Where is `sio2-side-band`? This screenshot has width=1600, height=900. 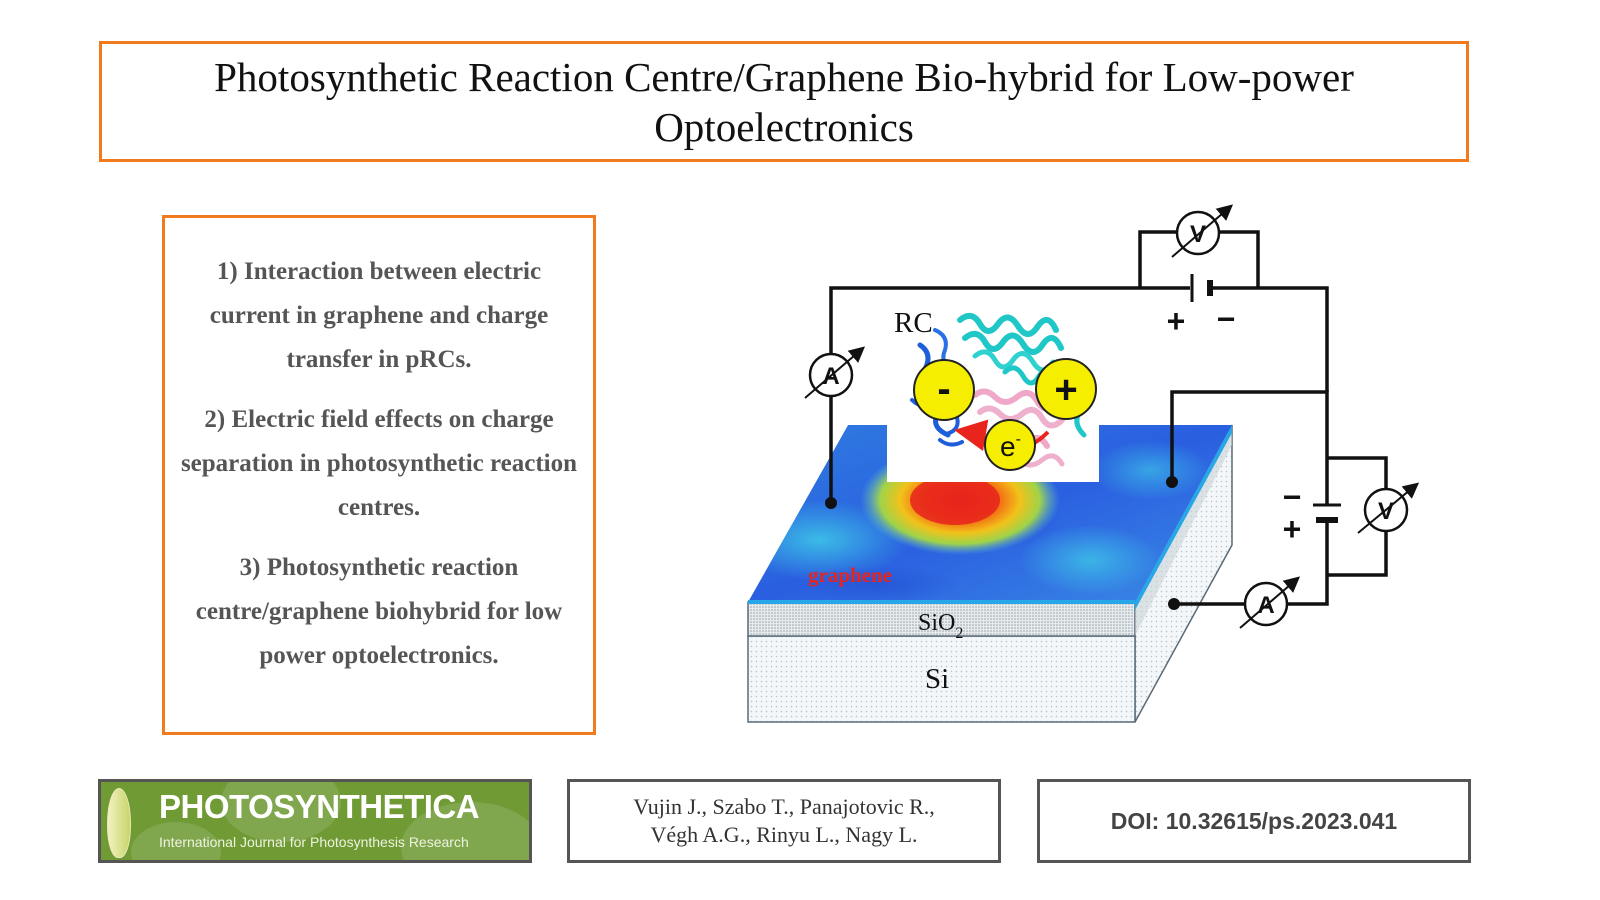 sio2-side-band is located at coordinates (1183, 530).